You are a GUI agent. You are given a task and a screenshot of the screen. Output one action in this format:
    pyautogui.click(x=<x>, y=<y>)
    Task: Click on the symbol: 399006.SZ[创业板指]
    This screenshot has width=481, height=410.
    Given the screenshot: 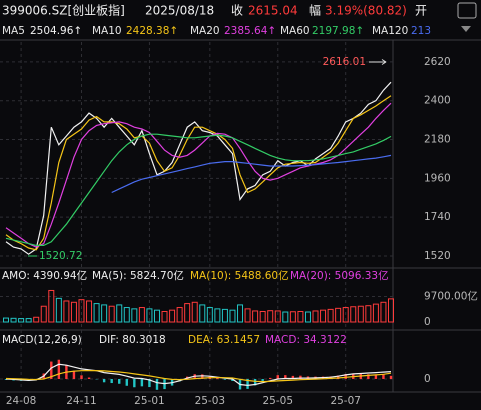 What is the action you would take?
    pyautogui.click(x=63, y=10)
    